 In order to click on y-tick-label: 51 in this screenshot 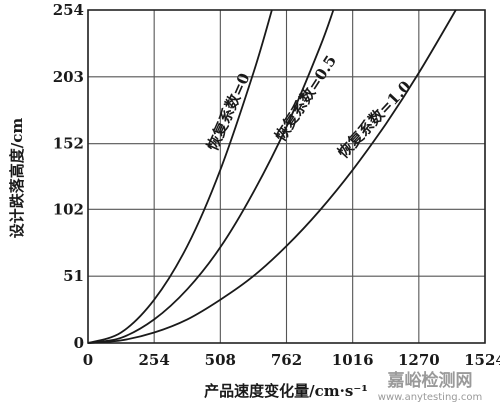, I will do `click(73, 276)`.